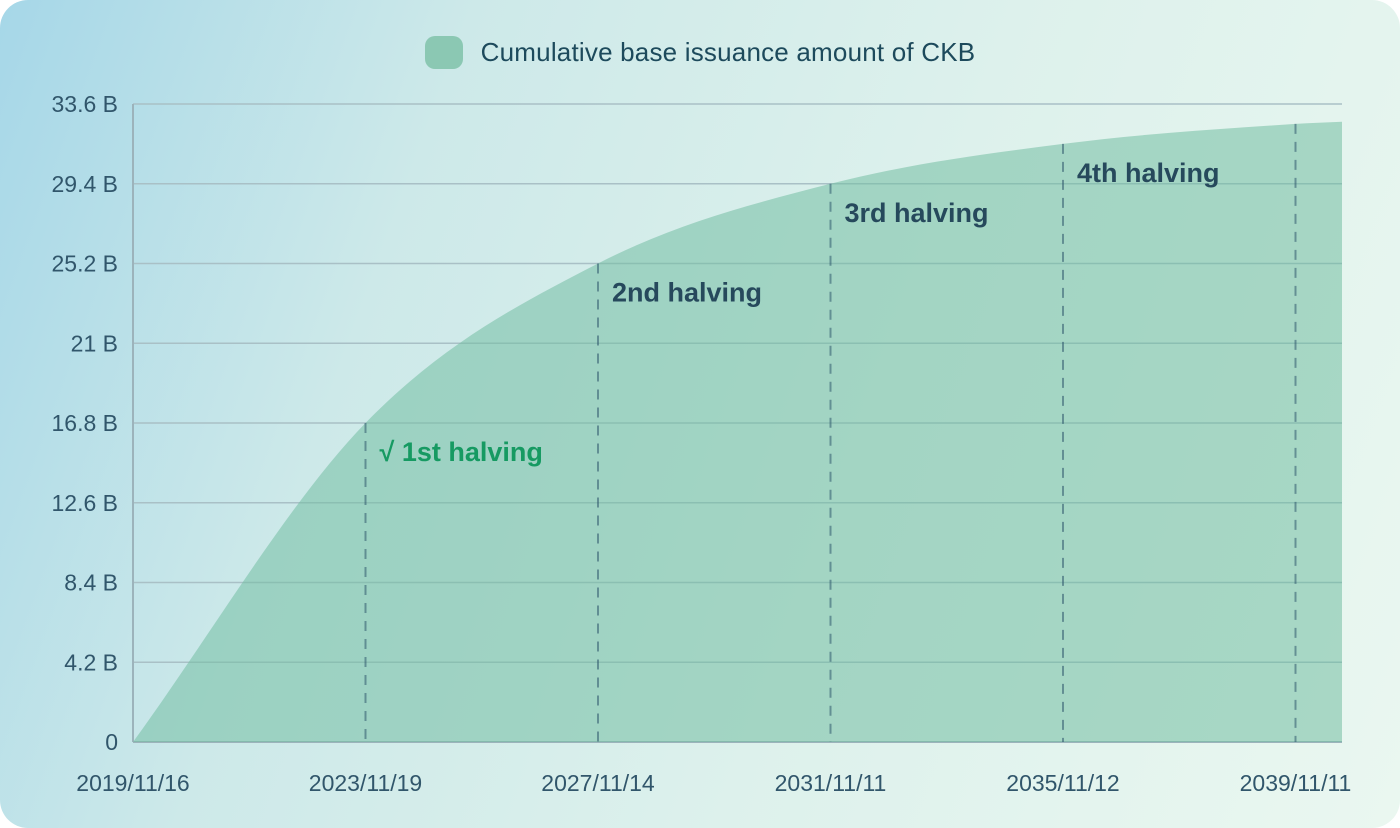 The width and height of the screenshot is (1400, 828). I want to click on y-tick-label: 29.4 B, so click(85, 184).